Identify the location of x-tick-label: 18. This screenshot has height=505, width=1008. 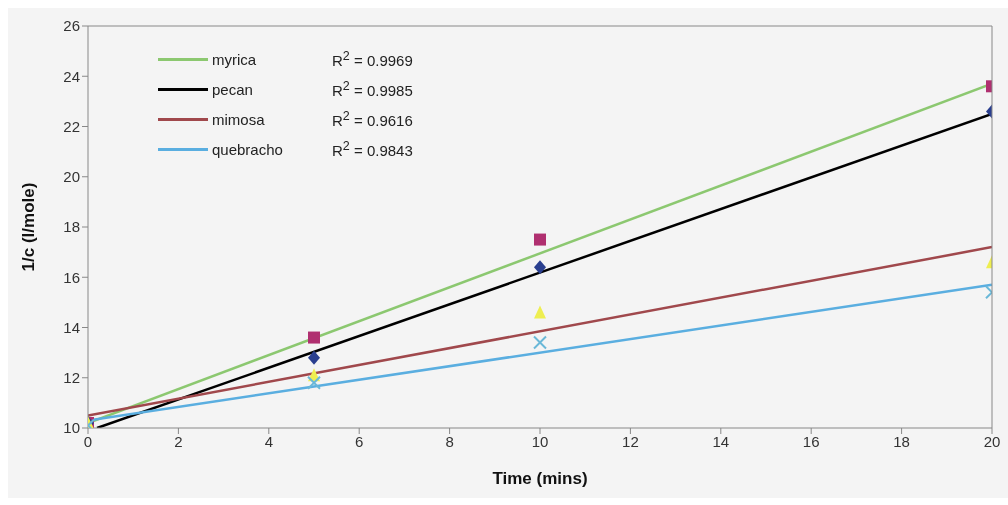
(901, 441).